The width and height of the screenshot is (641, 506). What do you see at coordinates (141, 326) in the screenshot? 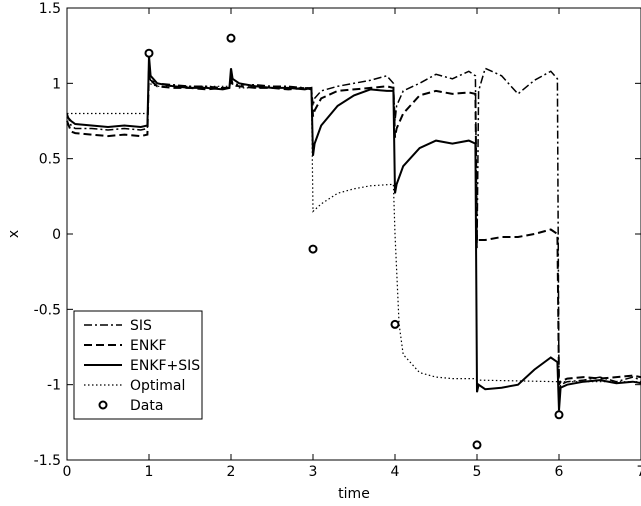
I see `legend-label: SIS` at bounding box center [141, 326].